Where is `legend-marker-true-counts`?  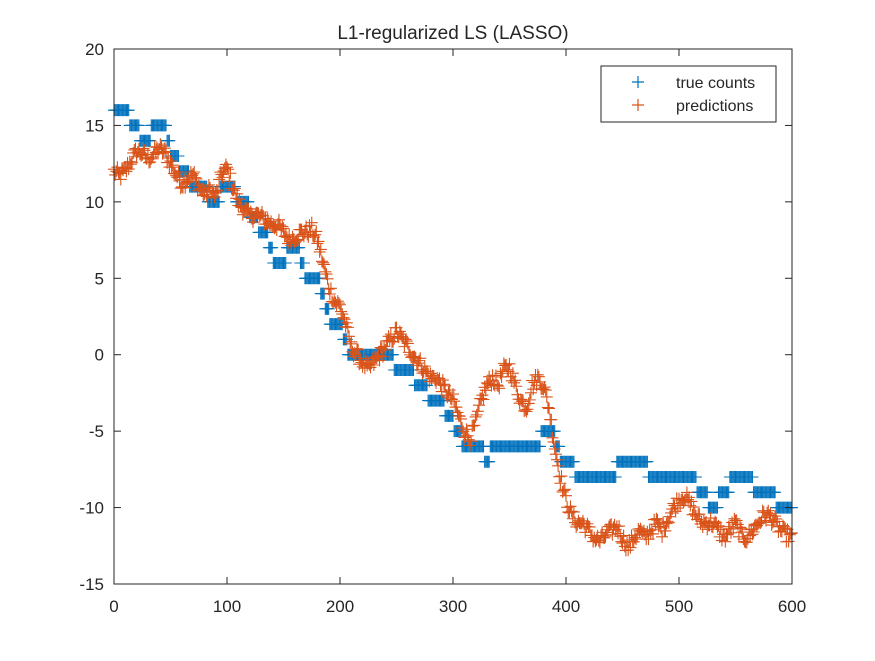
legend-marker-true-counts is located at coordinates (638, 82).